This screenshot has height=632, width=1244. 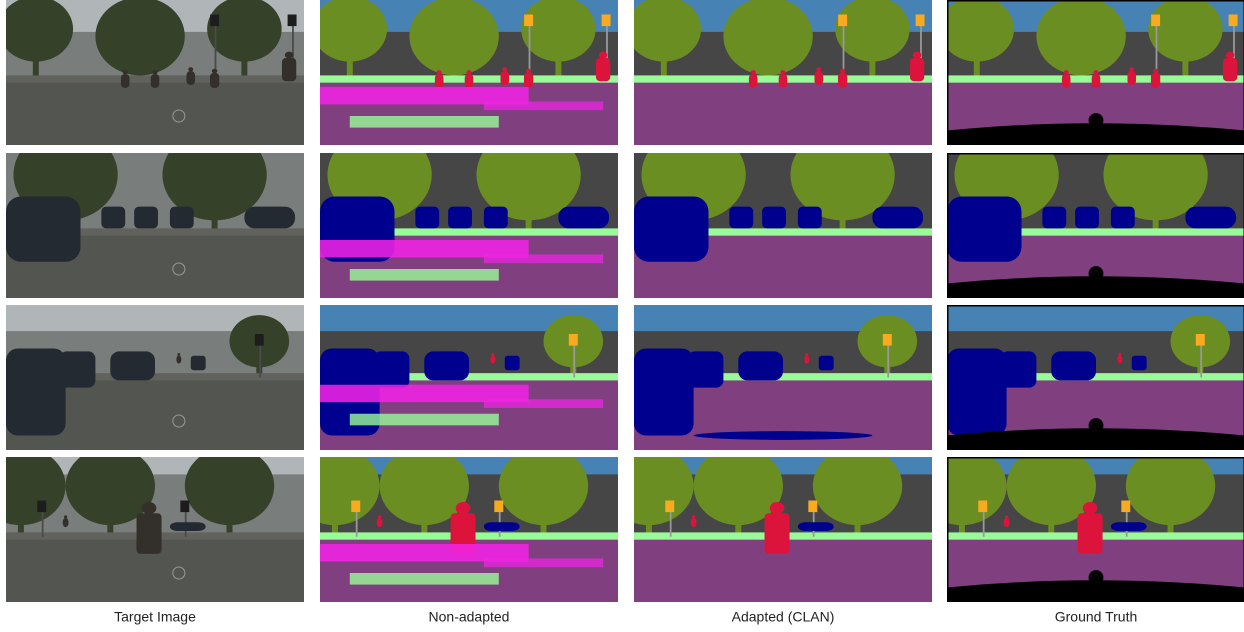 I want to click on road, so click(x=155, y=112).